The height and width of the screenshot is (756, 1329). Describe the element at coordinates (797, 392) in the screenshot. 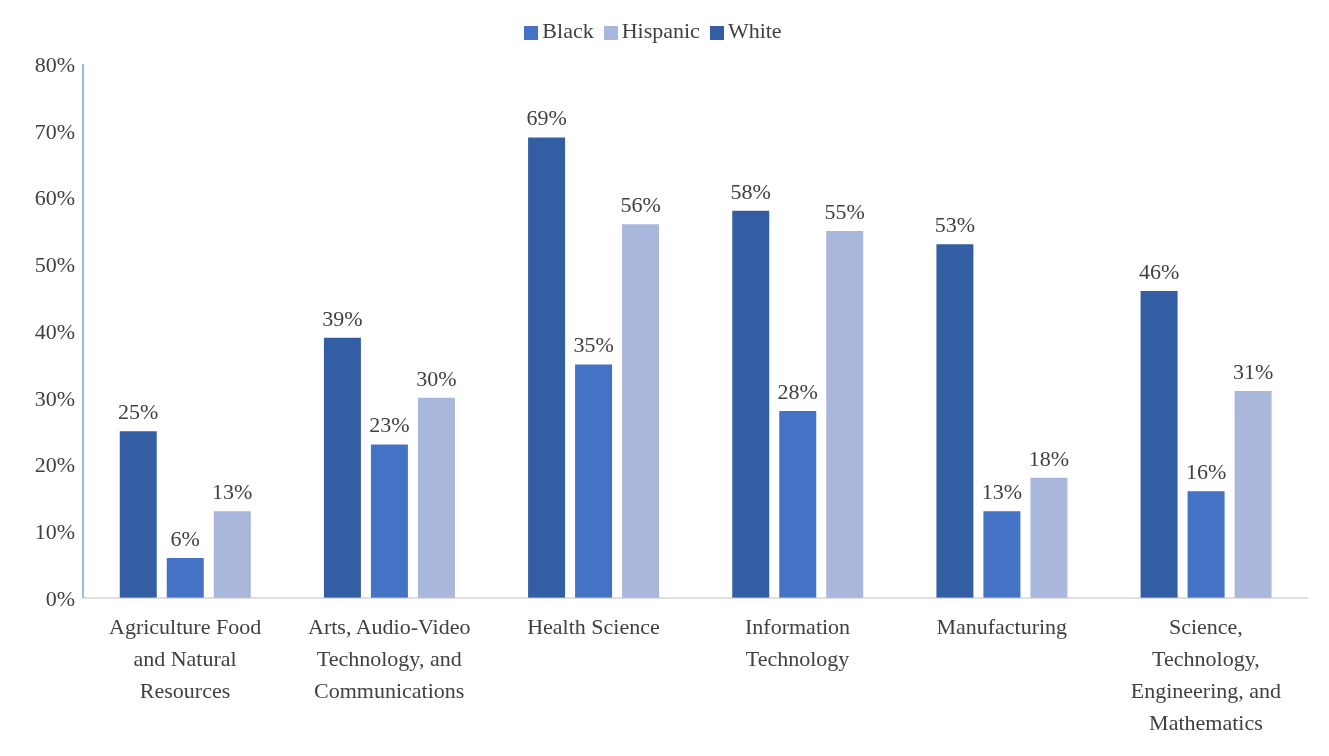

I see `data-label: 28%` at that location.